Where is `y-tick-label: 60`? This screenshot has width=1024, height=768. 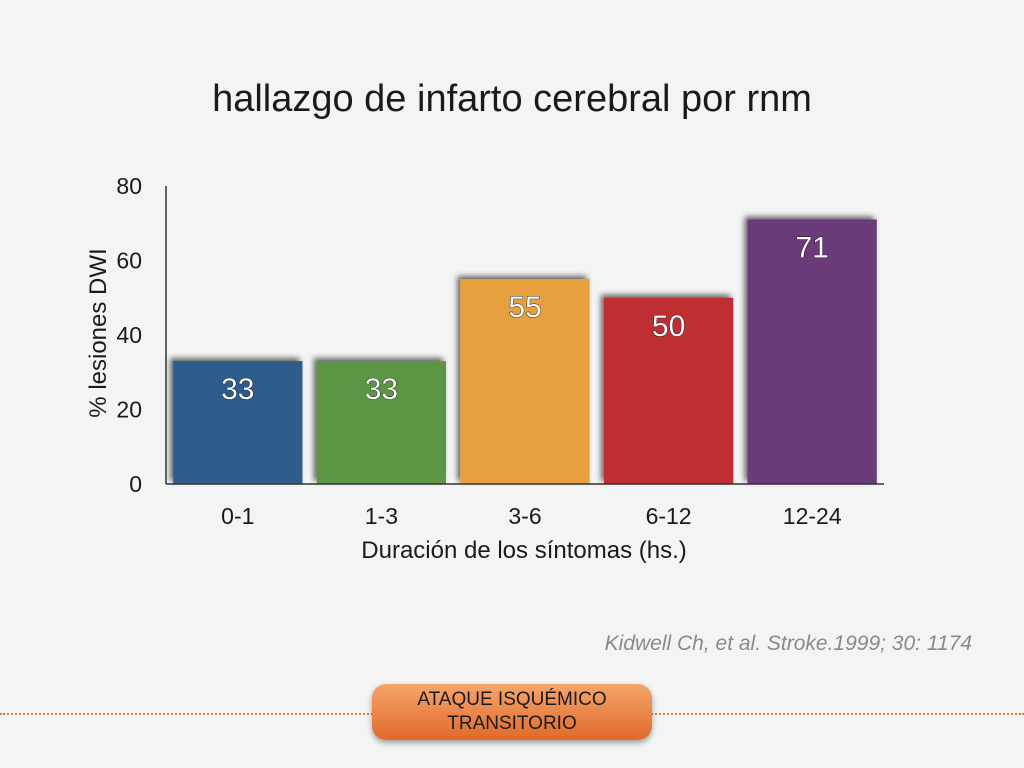
y-tick-label: 60 is located at coordinates (129, 261).